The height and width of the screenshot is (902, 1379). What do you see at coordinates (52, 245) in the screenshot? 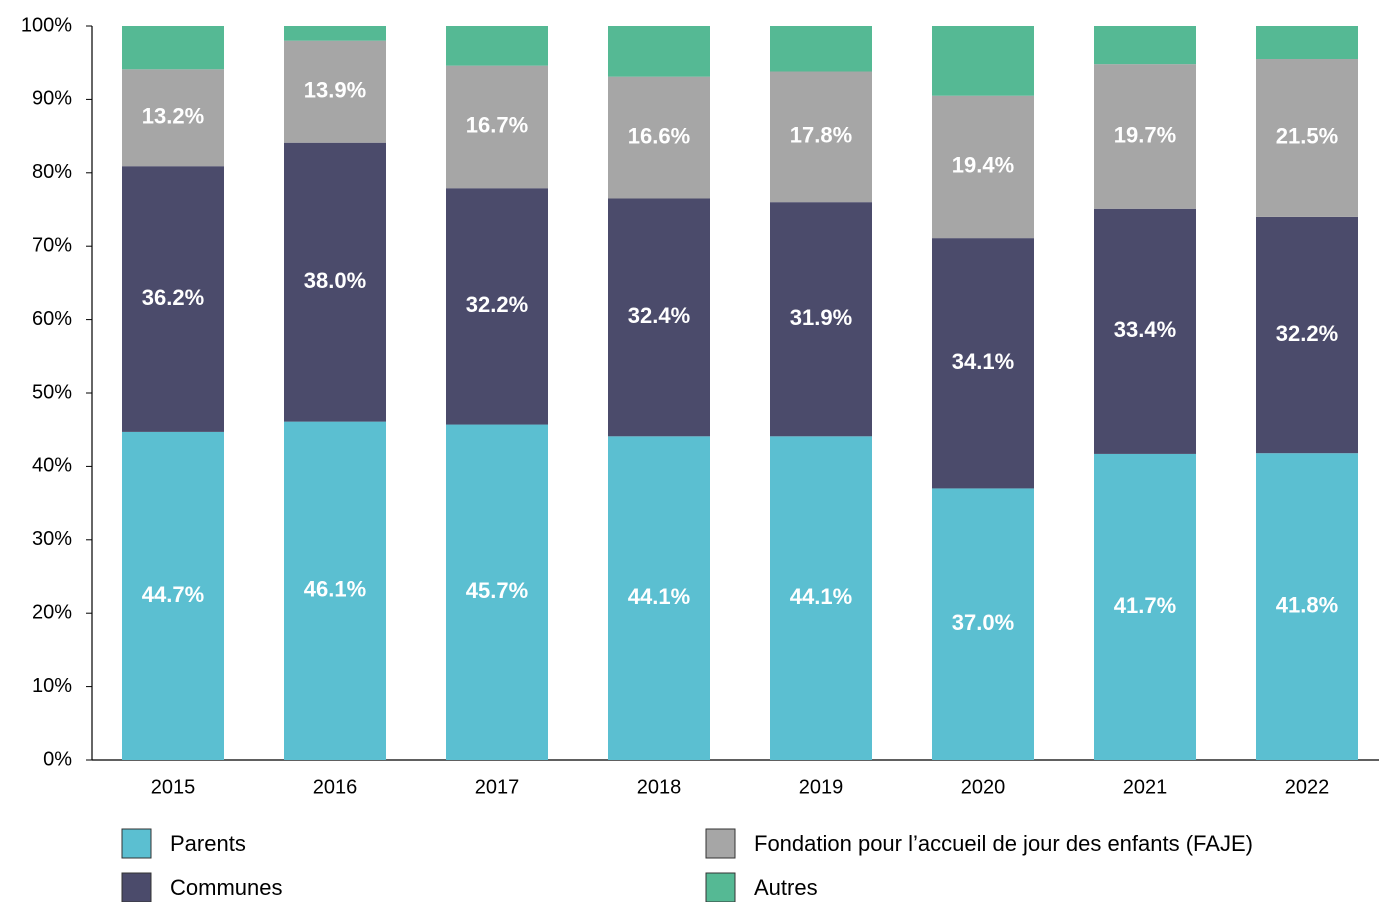
I see `y-tick-label: 70%` at bounding box center [52, 245].